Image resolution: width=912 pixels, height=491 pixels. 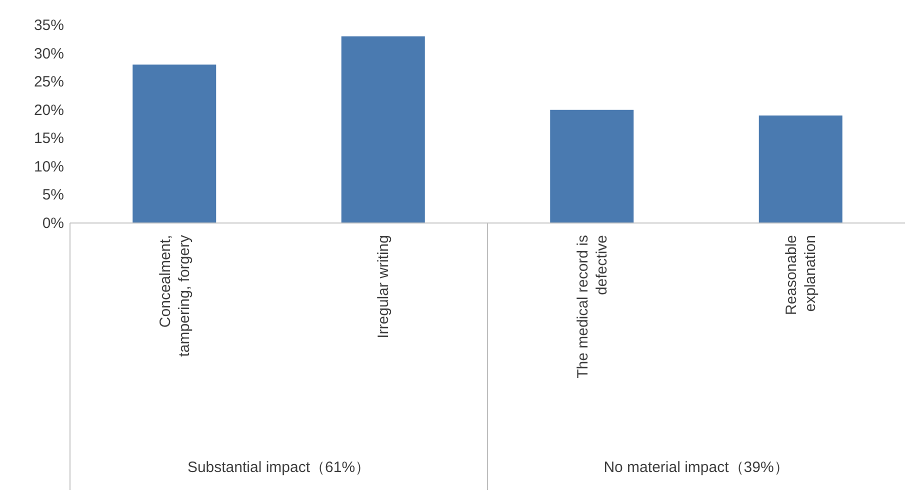 I want to click on y-tick-label: 0%, so click(x=53, y=223).